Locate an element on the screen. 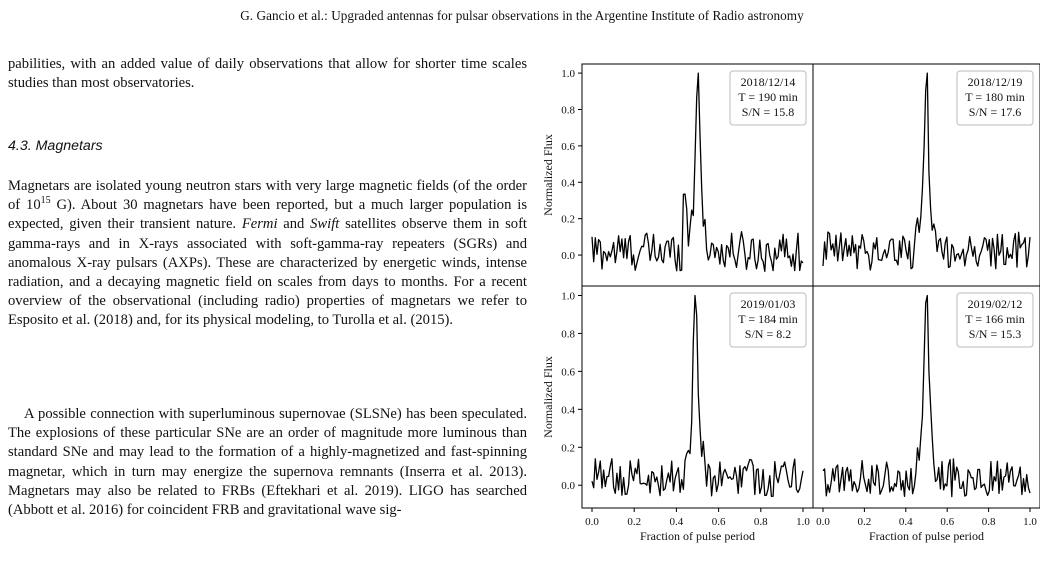 The width and height of the screenshot is (1044, 576). annotation-tau-1: T = 190 min is located at coordinates (768, 97).